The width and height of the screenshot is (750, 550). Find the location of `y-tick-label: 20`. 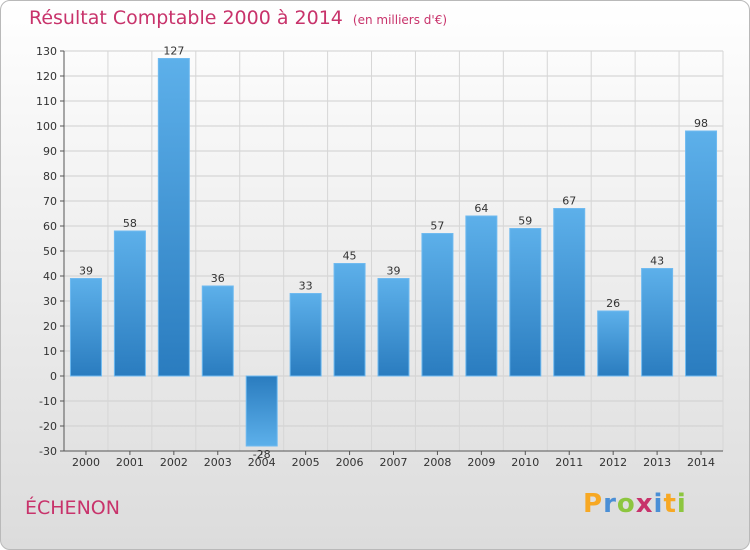

y-tick-label: 20 is located at coordinates (50, 326).